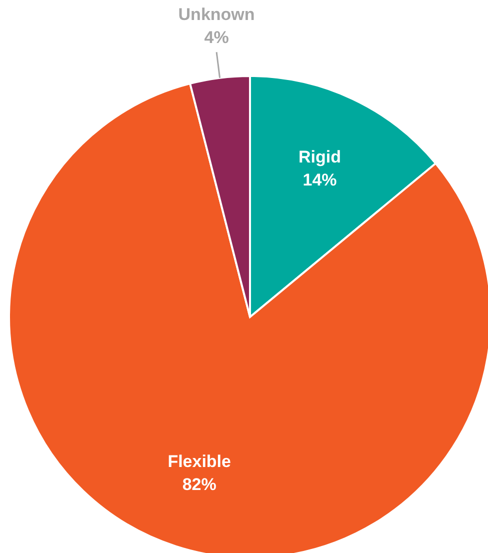  What do you see at coordinates (216, 38) in the screenshot?
I see `data-label: 4%` at bounding box center [216, 38].